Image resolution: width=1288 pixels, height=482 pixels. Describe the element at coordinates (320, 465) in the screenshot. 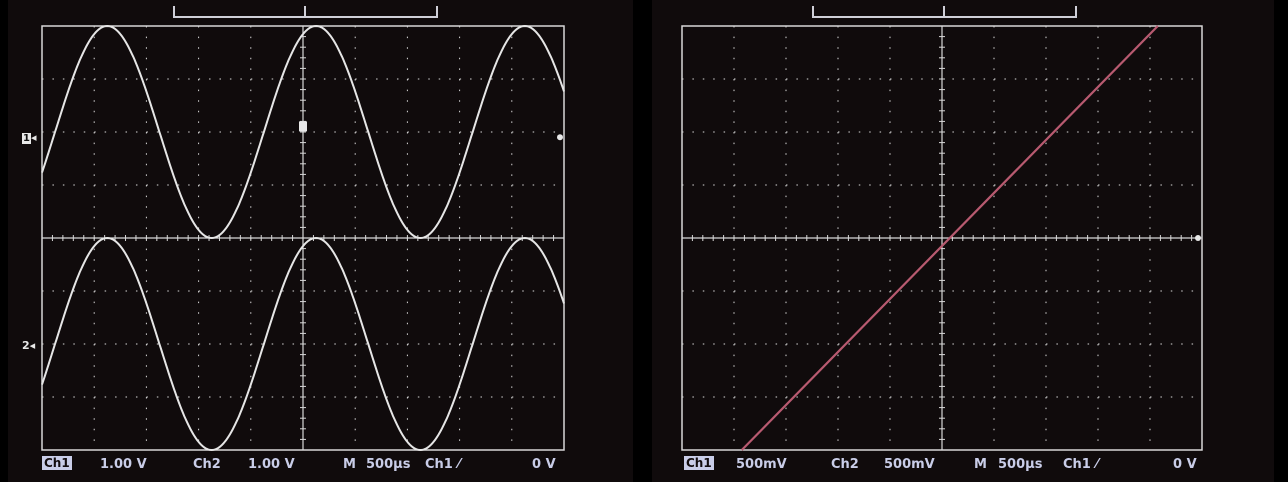

I see `readout-bar-left: Ch1 1.00 V Ch2 1.00 V M 500µs Ch1 ⁄ 0 V` at that location.